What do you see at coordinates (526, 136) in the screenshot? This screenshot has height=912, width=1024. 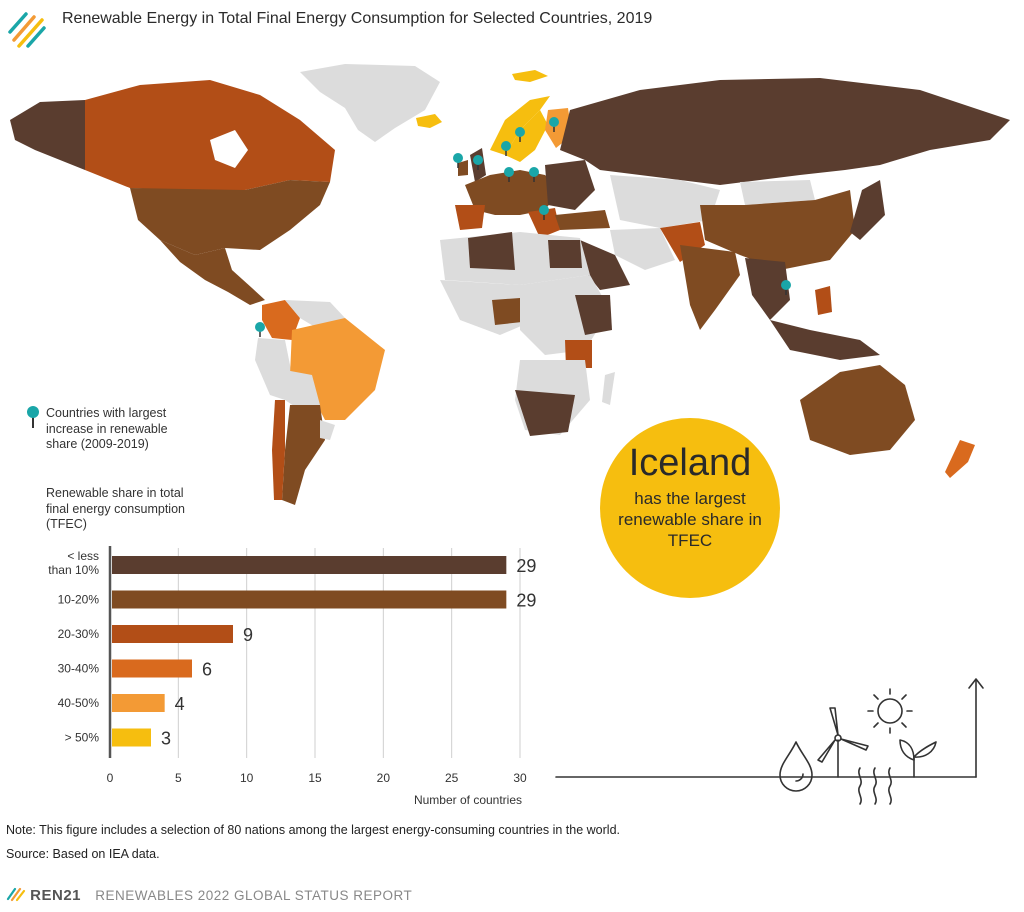 I see `sweden-region` at bounding box center [526, 136].